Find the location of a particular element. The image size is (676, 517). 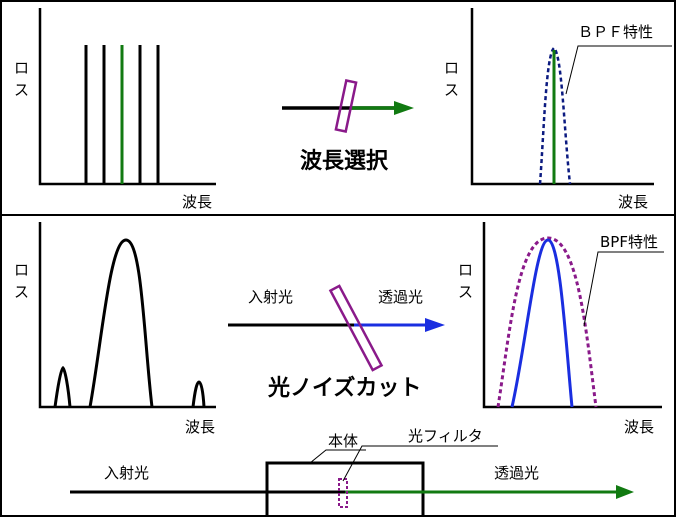

filter-leader is located at coordinates (420, 463).